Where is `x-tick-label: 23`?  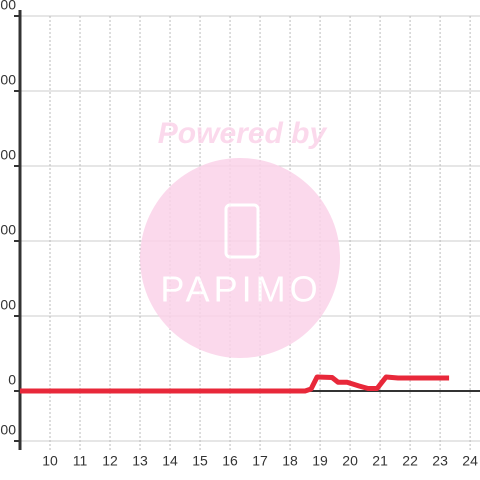 x-tick-label: 23 is located at coordinates (440, 461).